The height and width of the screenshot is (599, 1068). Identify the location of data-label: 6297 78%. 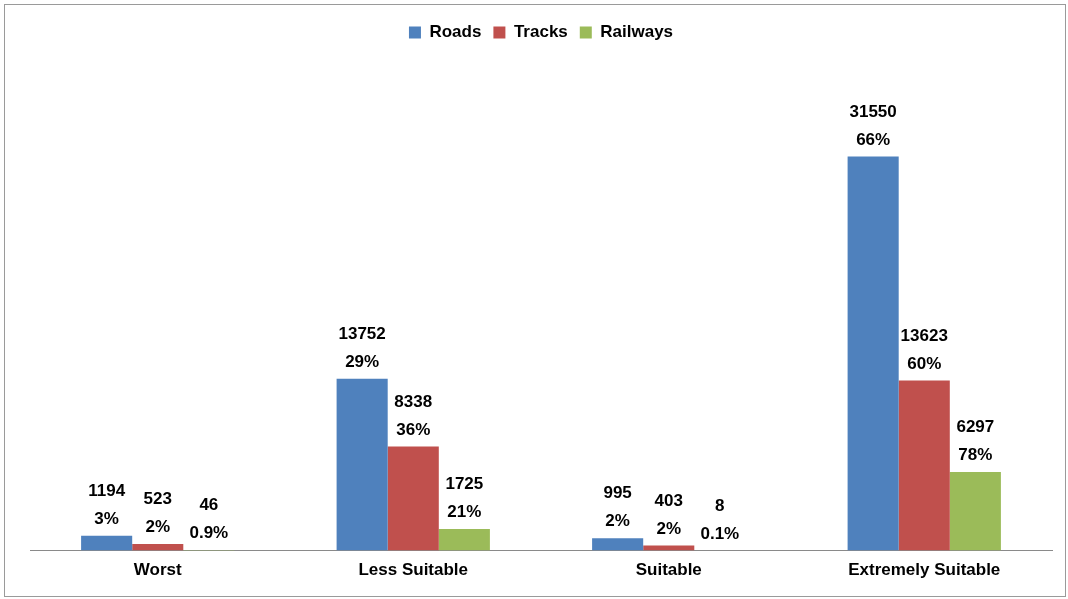
(975, 441).